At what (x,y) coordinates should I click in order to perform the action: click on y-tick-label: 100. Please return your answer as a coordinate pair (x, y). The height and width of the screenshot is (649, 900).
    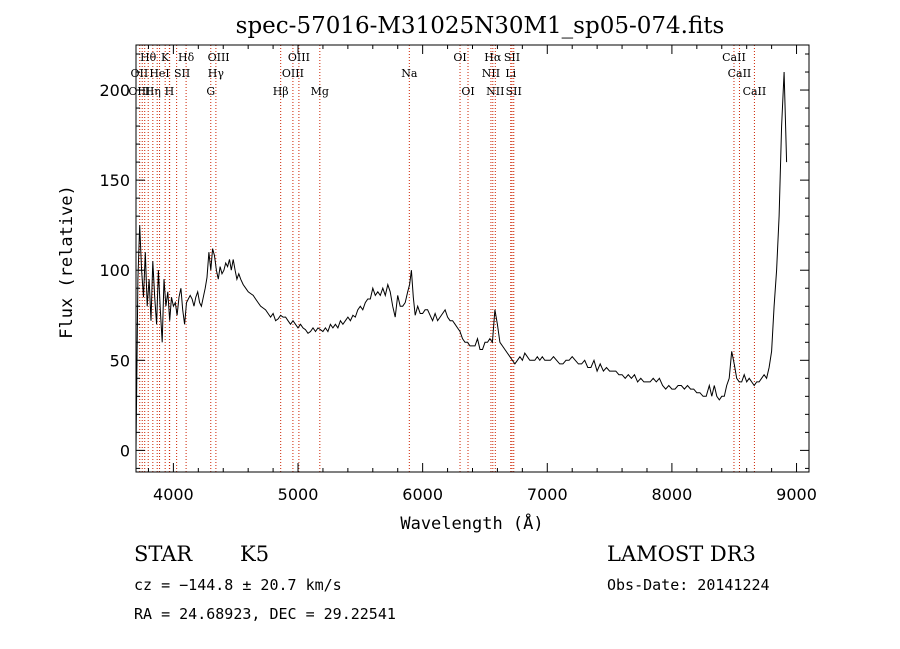
    Looking at the image, I should click on (114, 270).